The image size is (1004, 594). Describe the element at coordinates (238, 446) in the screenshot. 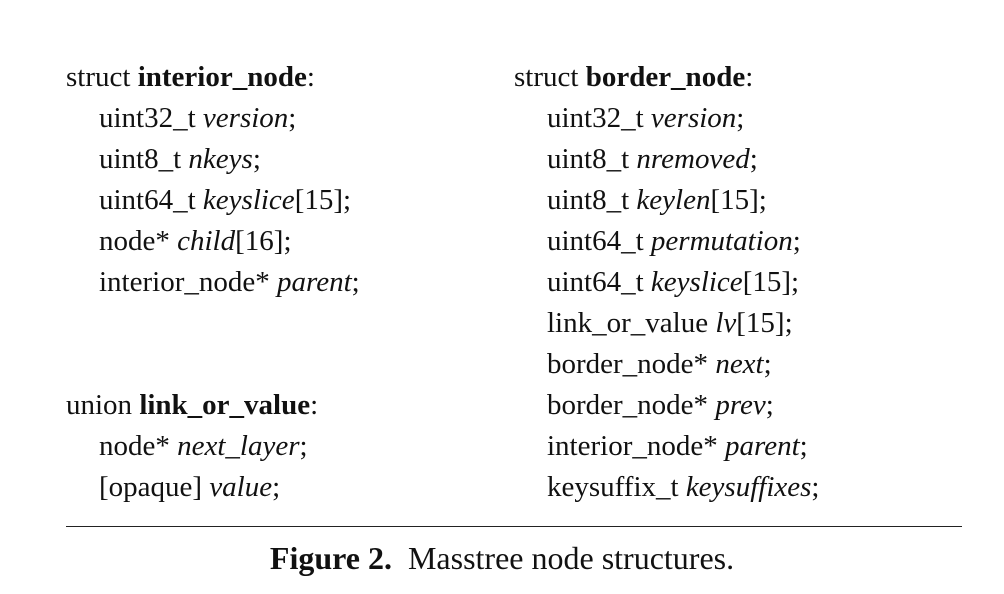

I see `field-name: next_layer` at that location.